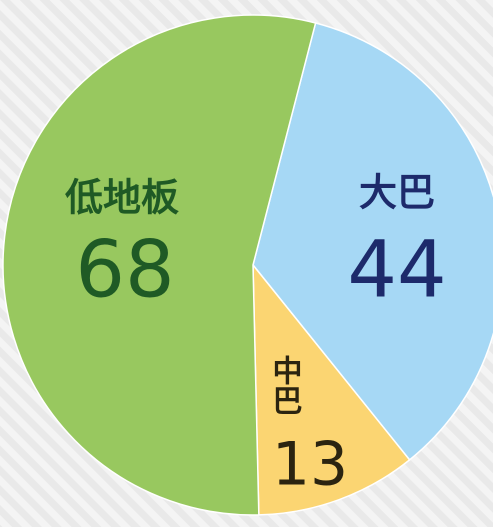  I want to click on slice-value: 44, so click(396, 270).